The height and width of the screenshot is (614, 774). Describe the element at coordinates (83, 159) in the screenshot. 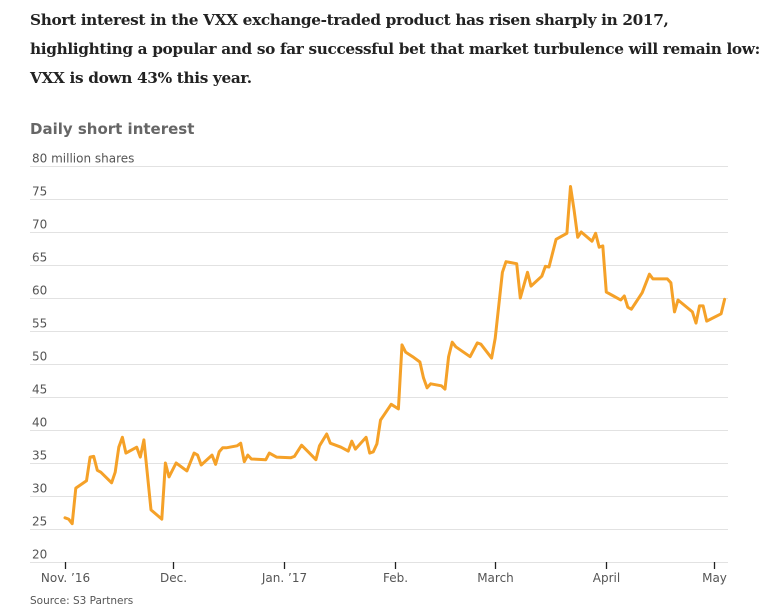

I see `y-tick-label: 80 million shares` at that location.